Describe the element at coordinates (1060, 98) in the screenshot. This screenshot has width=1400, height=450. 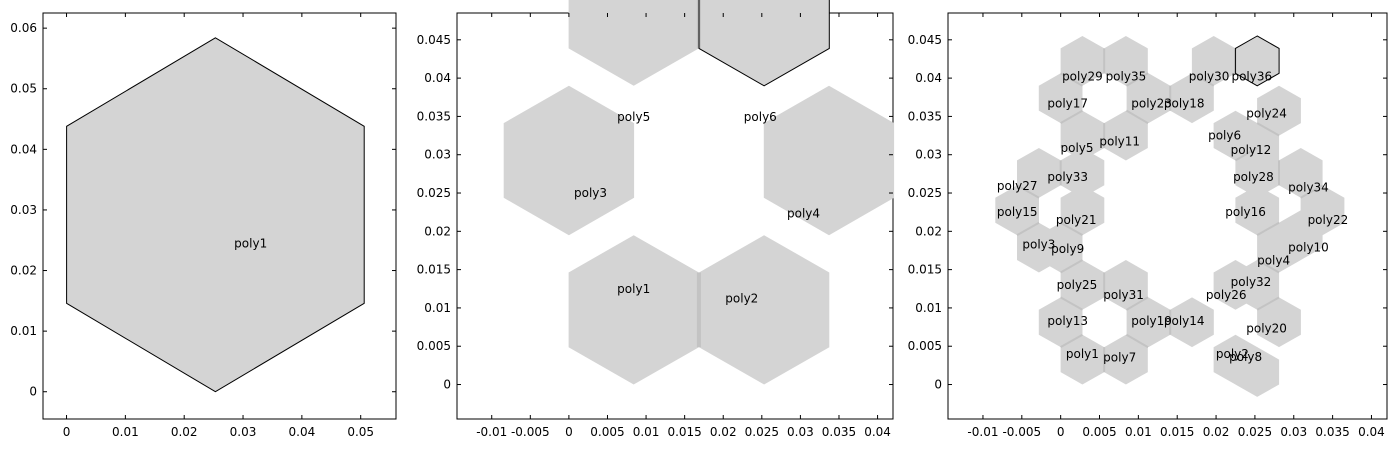
I see `polygon-poly17` at that location.